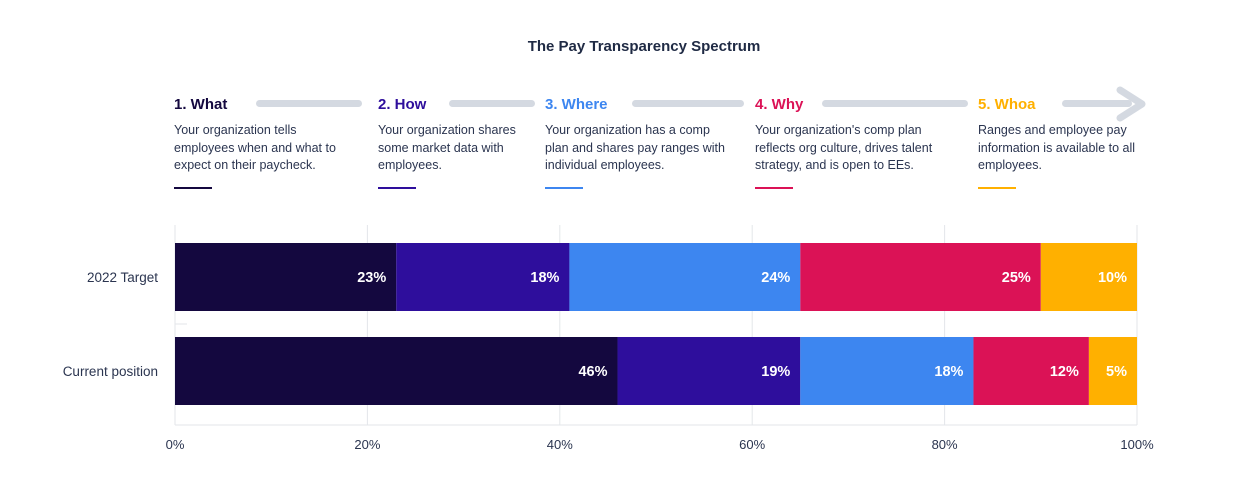  What do you see at coordinates (774, 188) in the screenshot?
I see `stage-underline-why` at bounding box center [774, 188].